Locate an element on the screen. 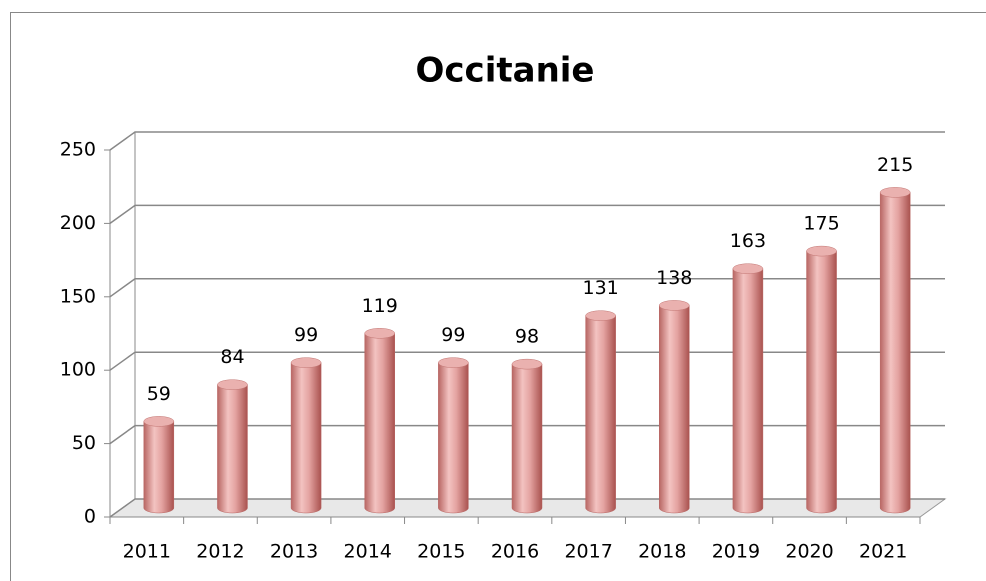 The image size is (986, 581). y-tick-label: 250 is located at coordinates (78, 150).